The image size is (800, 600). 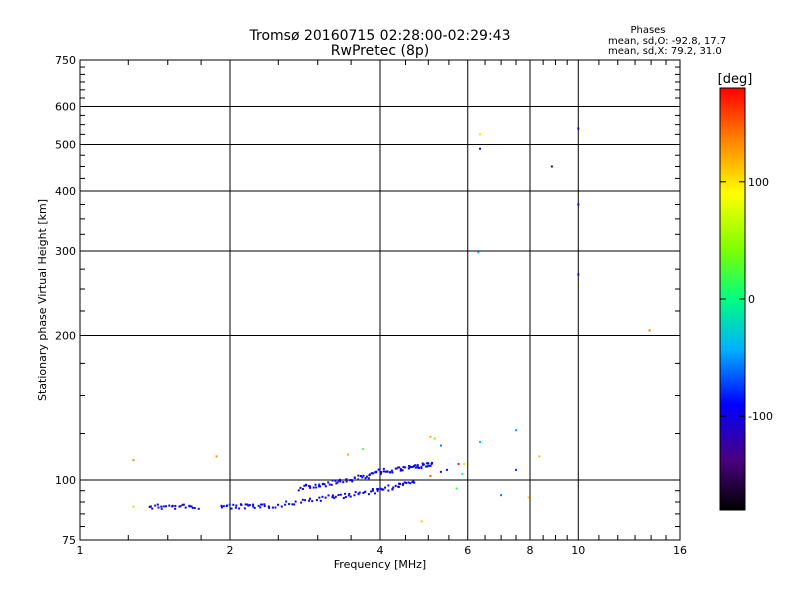 I want to click on y-tick-label: 75, so click(x=69, y=540).